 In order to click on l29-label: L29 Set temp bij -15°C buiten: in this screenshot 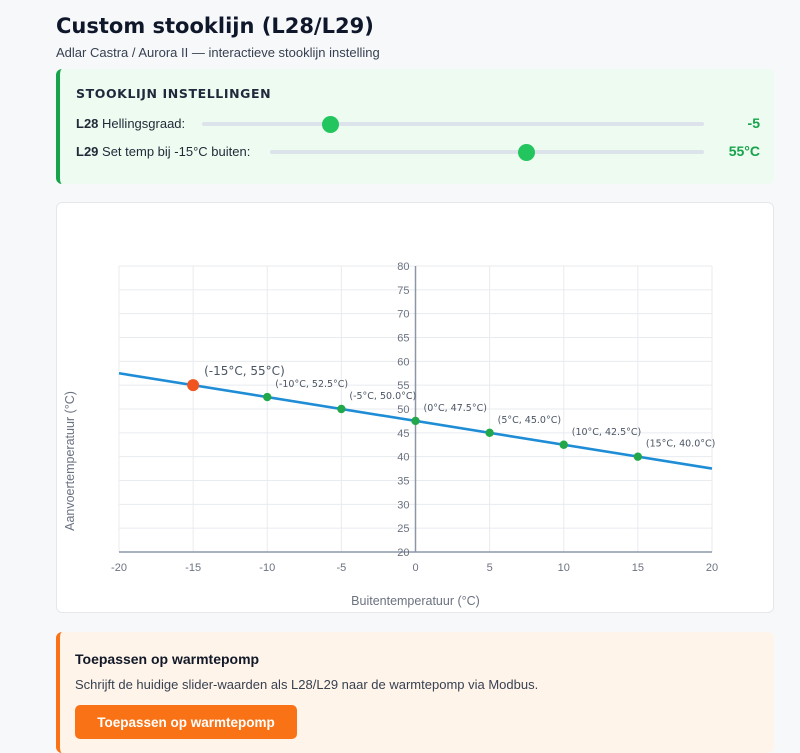, I will do `click(163, 151)`.